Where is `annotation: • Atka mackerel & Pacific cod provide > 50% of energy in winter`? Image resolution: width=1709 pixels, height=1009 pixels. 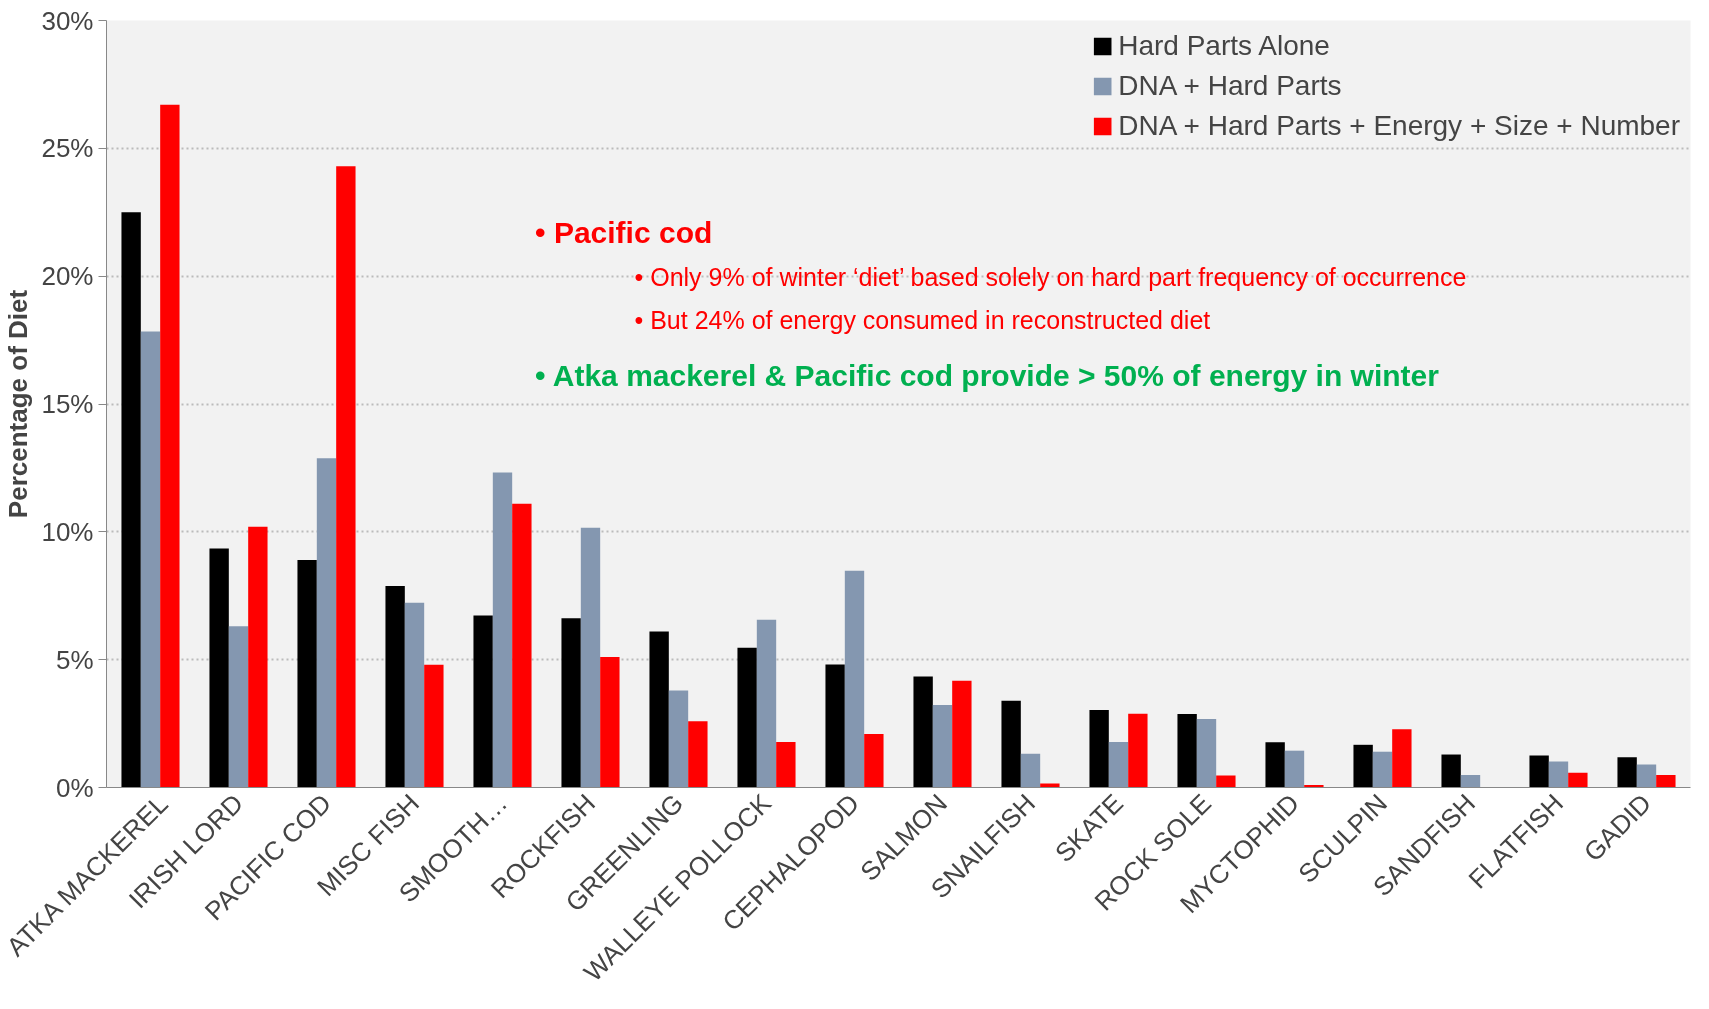 annotation: • Atka mackerel & Pacific cod provide > 50% of energy in winter is located at coordinates (987, 376).